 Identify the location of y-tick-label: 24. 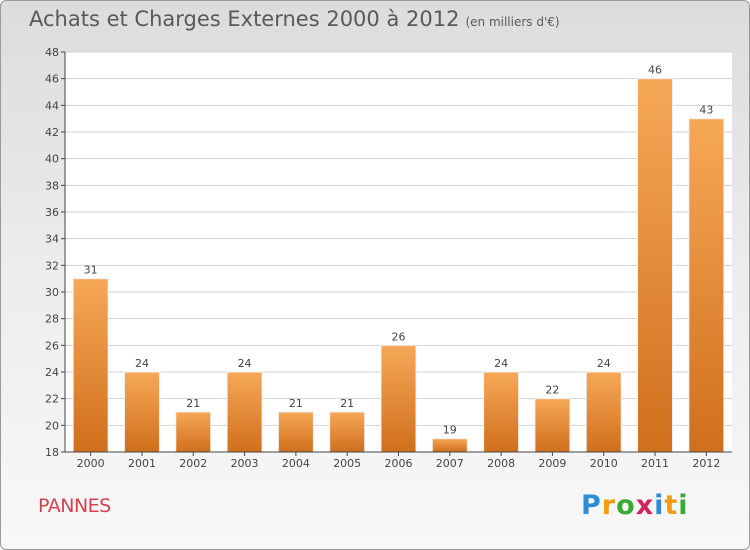
(52, 372).